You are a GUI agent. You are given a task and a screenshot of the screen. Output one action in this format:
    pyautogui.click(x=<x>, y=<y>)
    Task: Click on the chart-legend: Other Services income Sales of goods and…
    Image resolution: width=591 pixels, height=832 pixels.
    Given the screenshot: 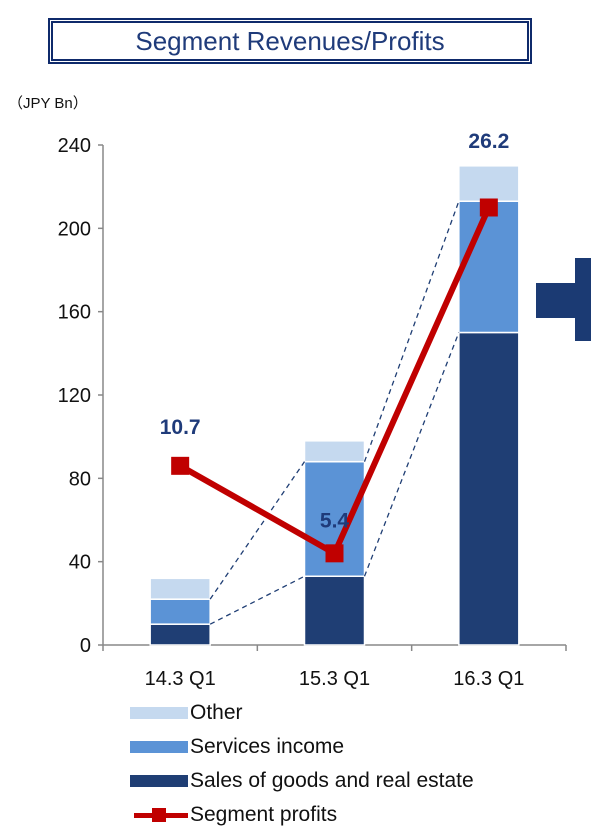 What is the action you would take?
    pyautogui.click(x=302, y=764)
    